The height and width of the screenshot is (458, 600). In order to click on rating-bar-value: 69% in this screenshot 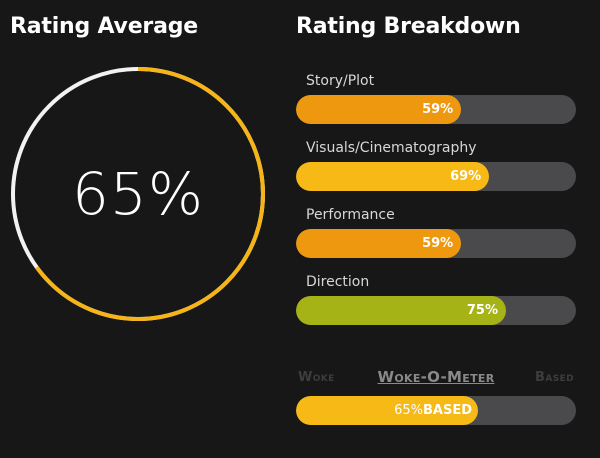, I will do `click(466, 176)`.